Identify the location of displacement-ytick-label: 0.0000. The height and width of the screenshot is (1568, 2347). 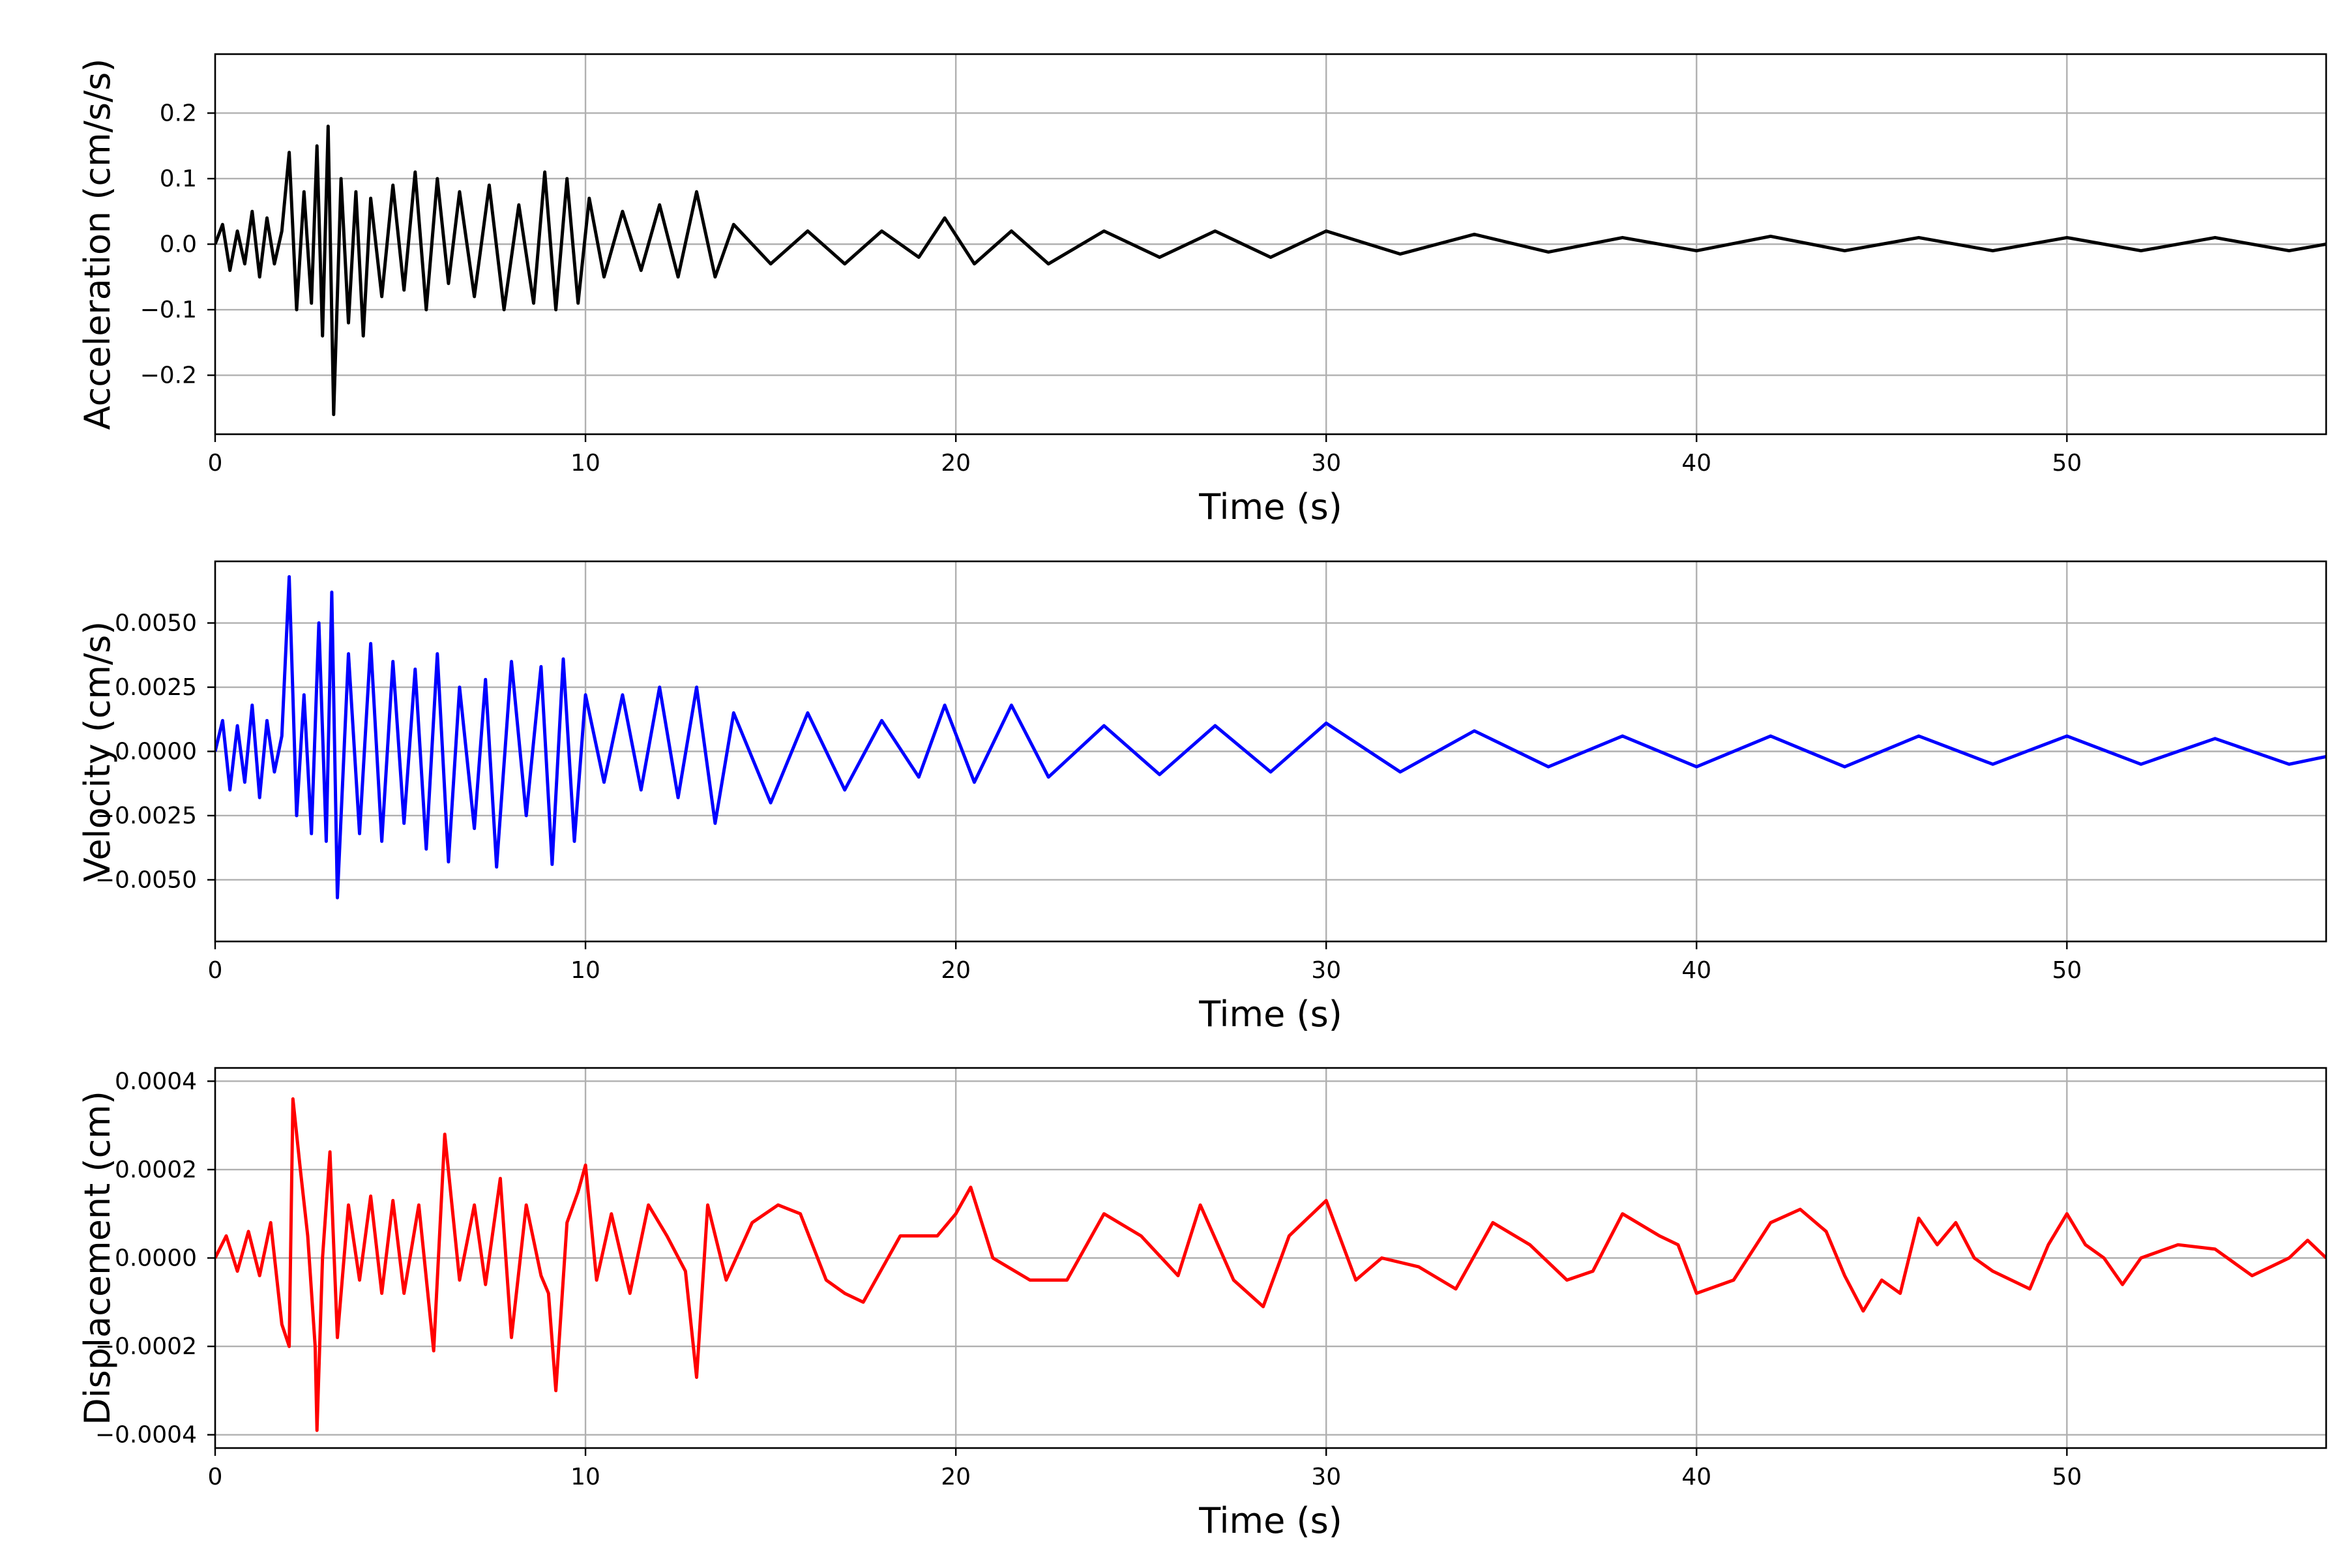
(156, 1258).